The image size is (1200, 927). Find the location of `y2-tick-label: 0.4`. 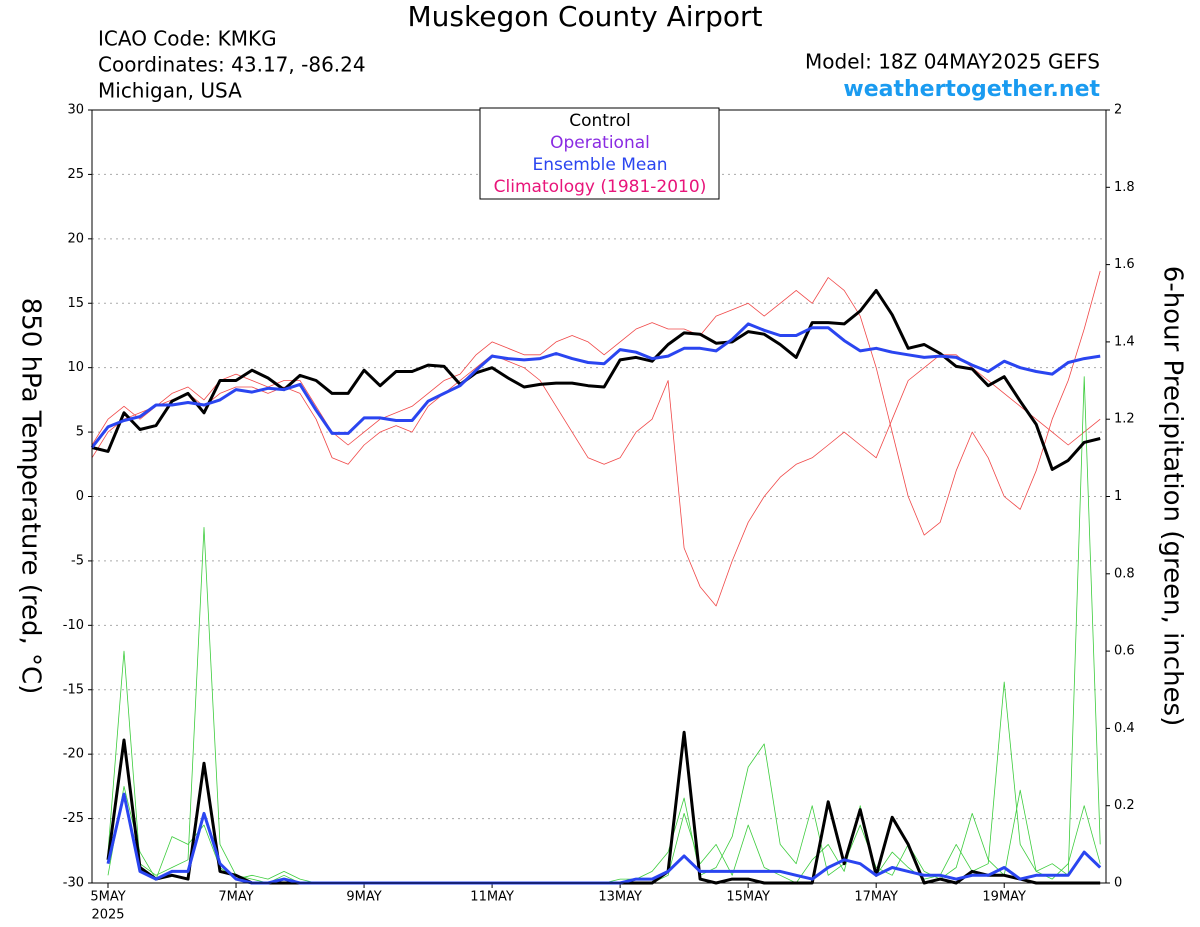

y2-tick-label: 0.4 is located at coordinates (1124, 728).